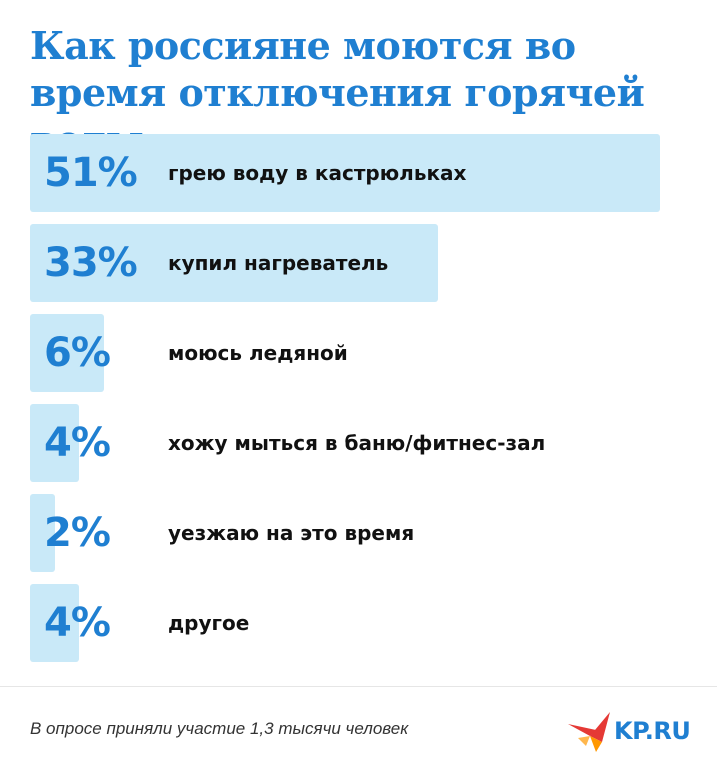 The height and width of the screenshot is (768, 717). I want to click on bar-category-label: уезжаю на это время, so click(291, 533).